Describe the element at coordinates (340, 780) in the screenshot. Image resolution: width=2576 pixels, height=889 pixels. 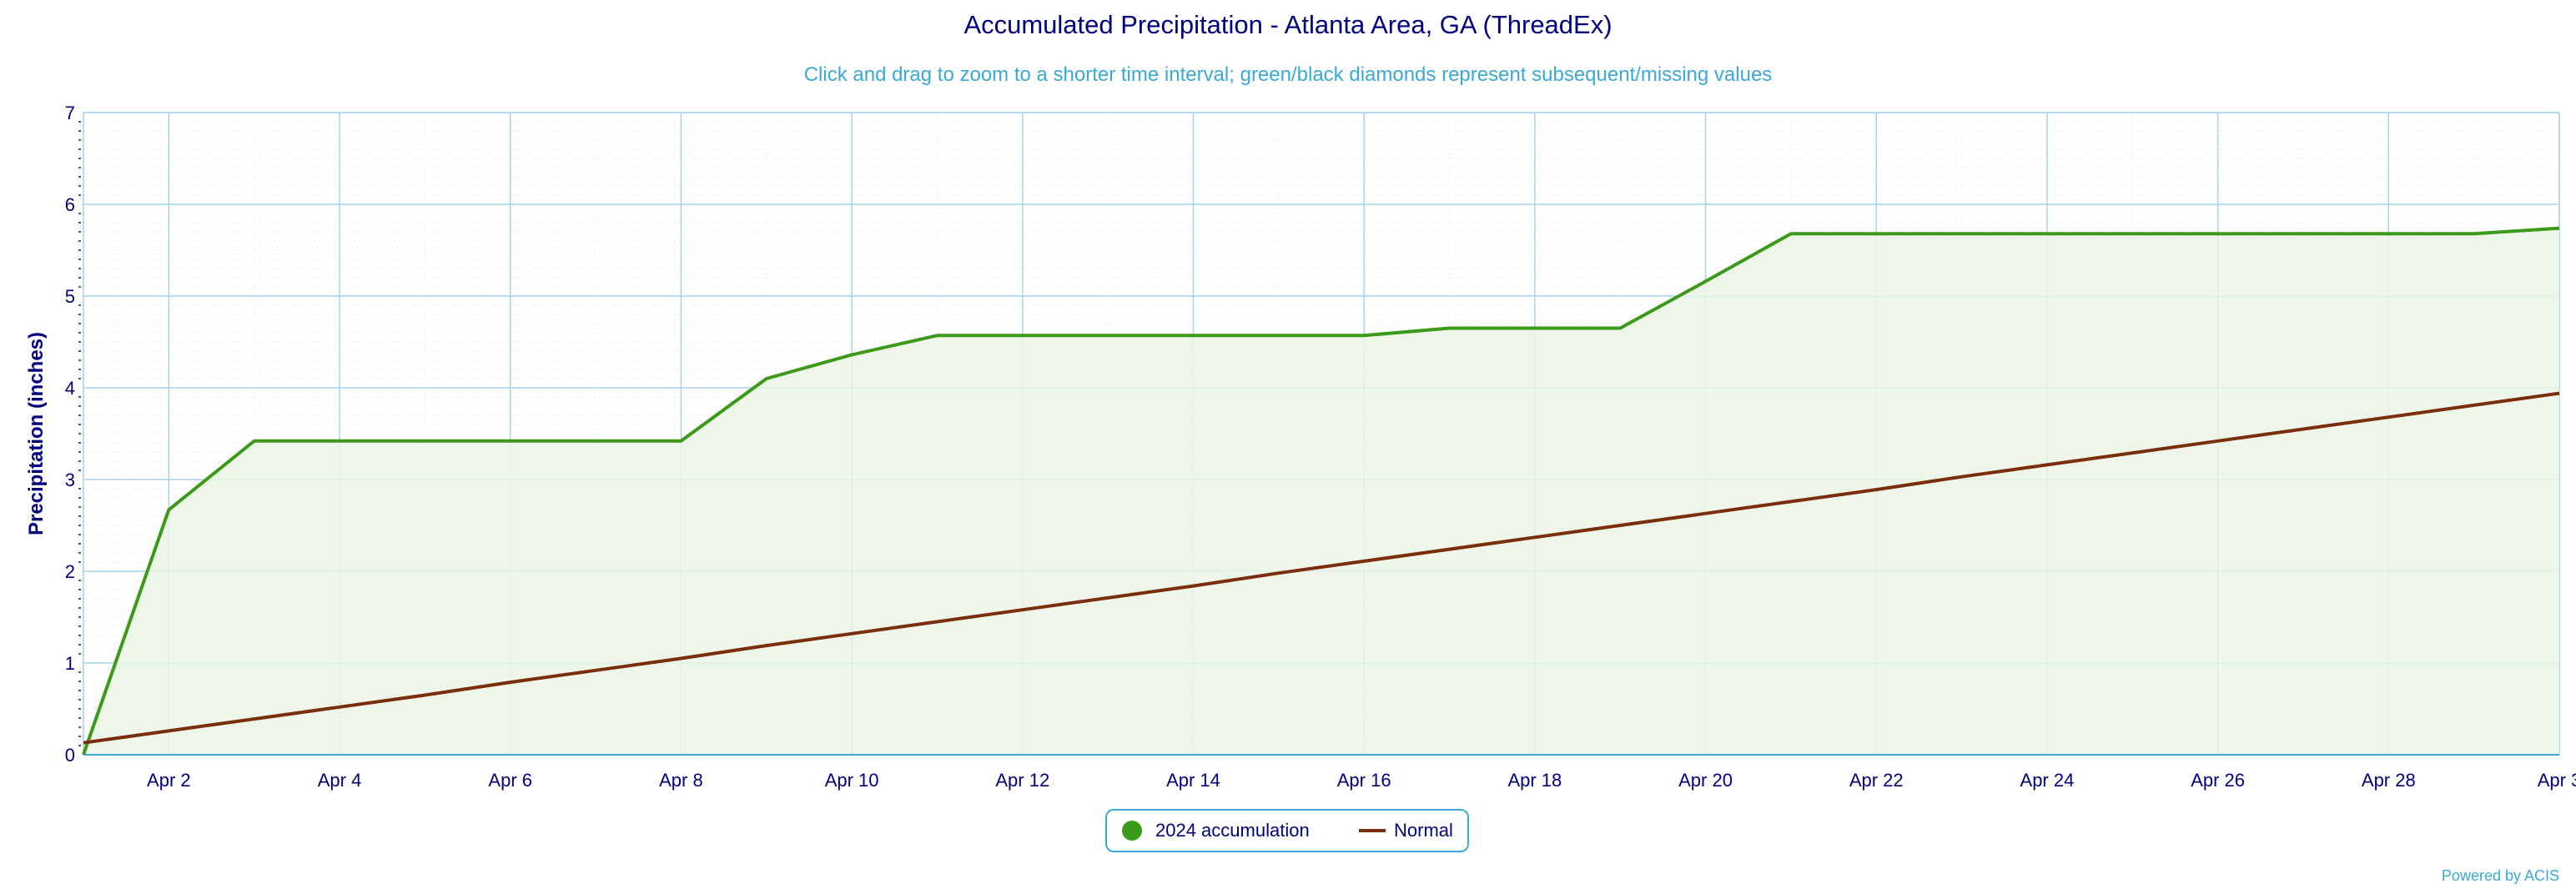
I see `x-tick-label: Apr 4` at that location.